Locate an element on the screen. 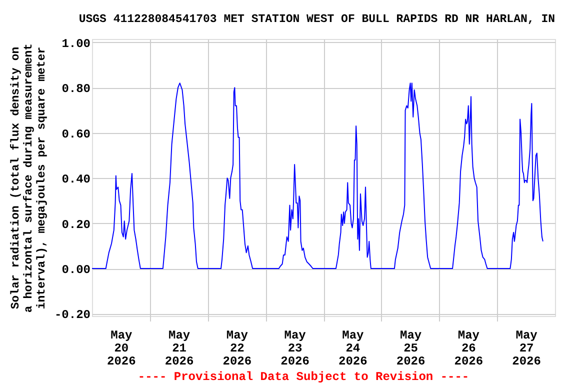 The height and width of the screenshot is (384, 576). y-tick-label: 0.80 is located at coordinates (76, 89).